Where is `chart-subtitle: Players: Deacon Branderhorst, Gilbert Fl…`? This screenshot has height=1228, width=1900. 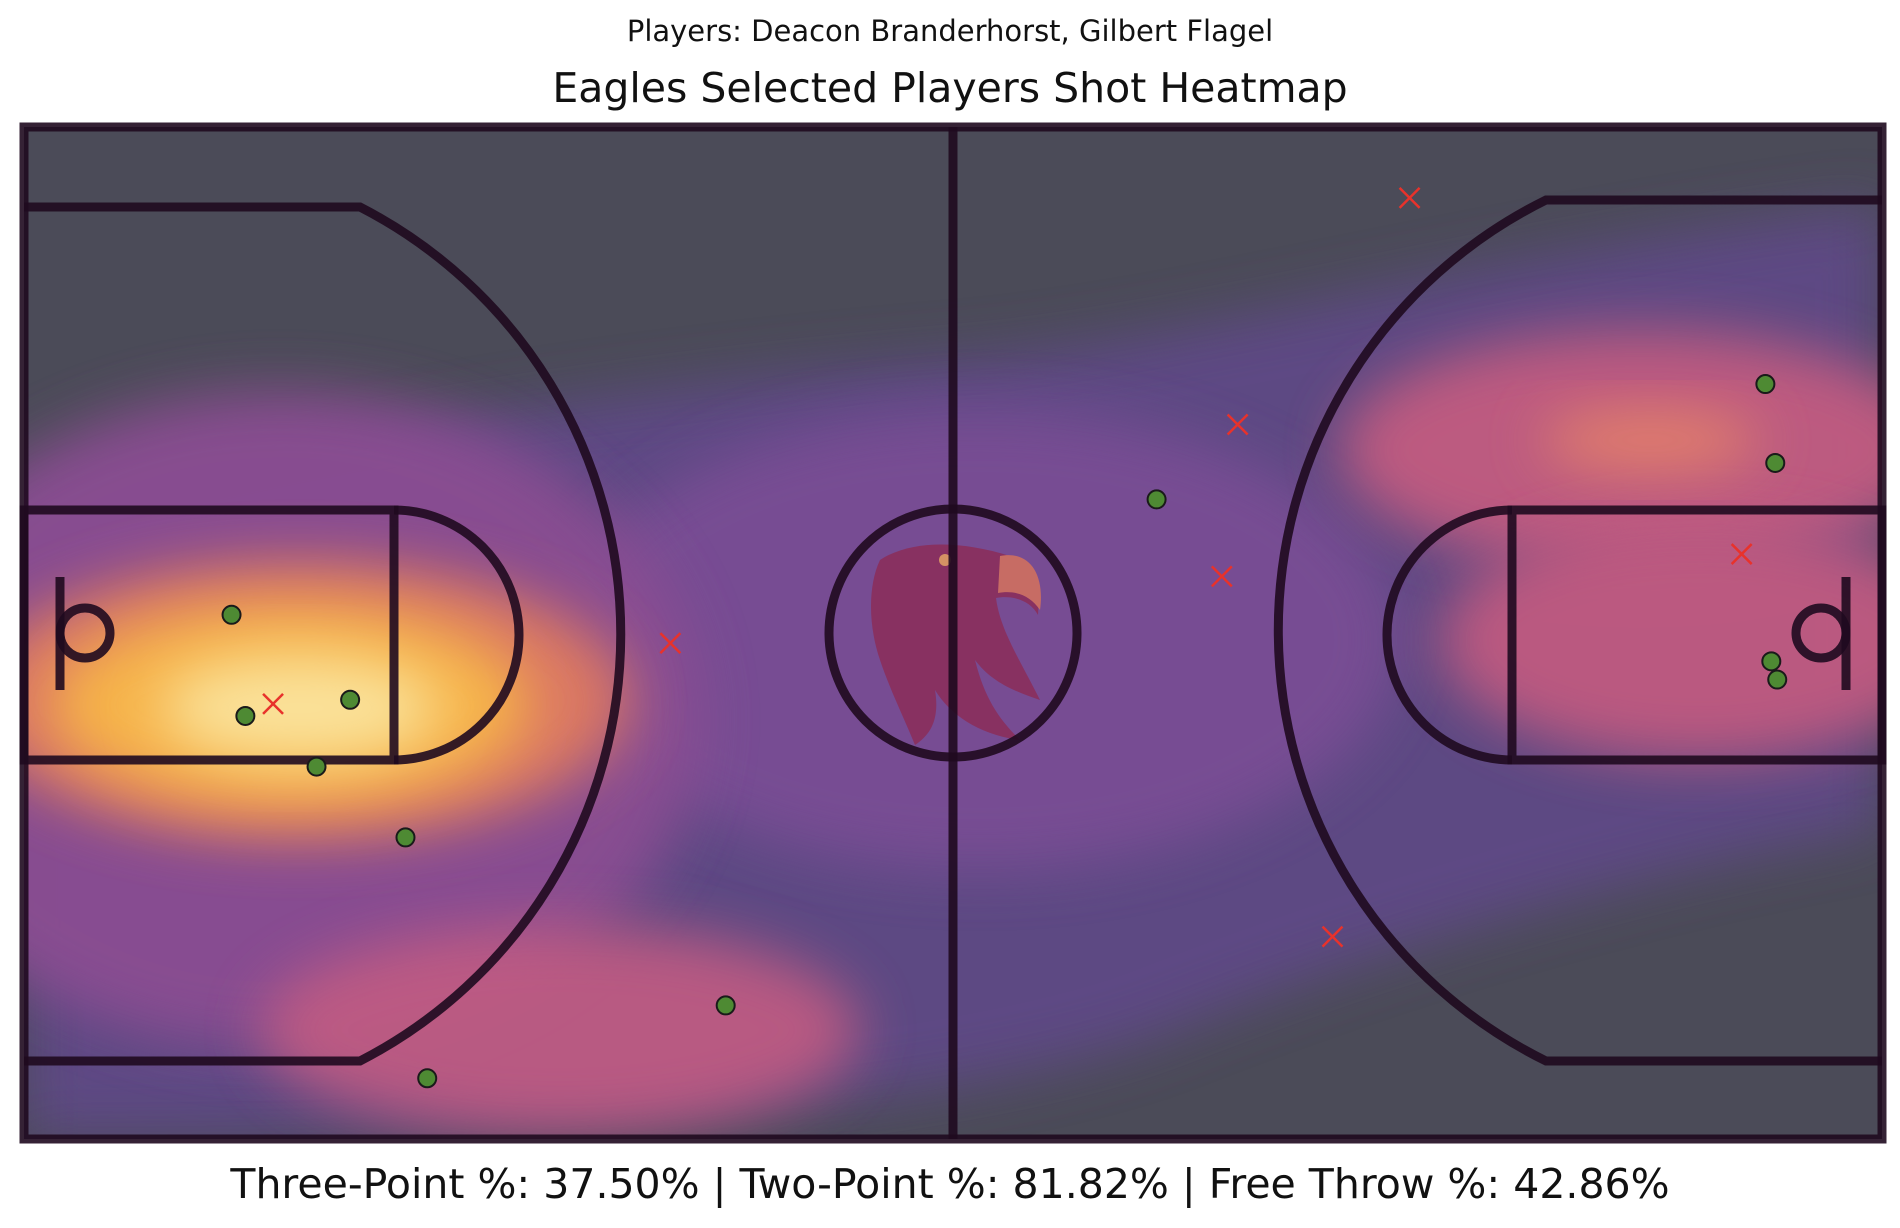 chart-subtitle: Players: Deacon Branderhorst, Gilbert Fl… is located at coordinates (950, 31).